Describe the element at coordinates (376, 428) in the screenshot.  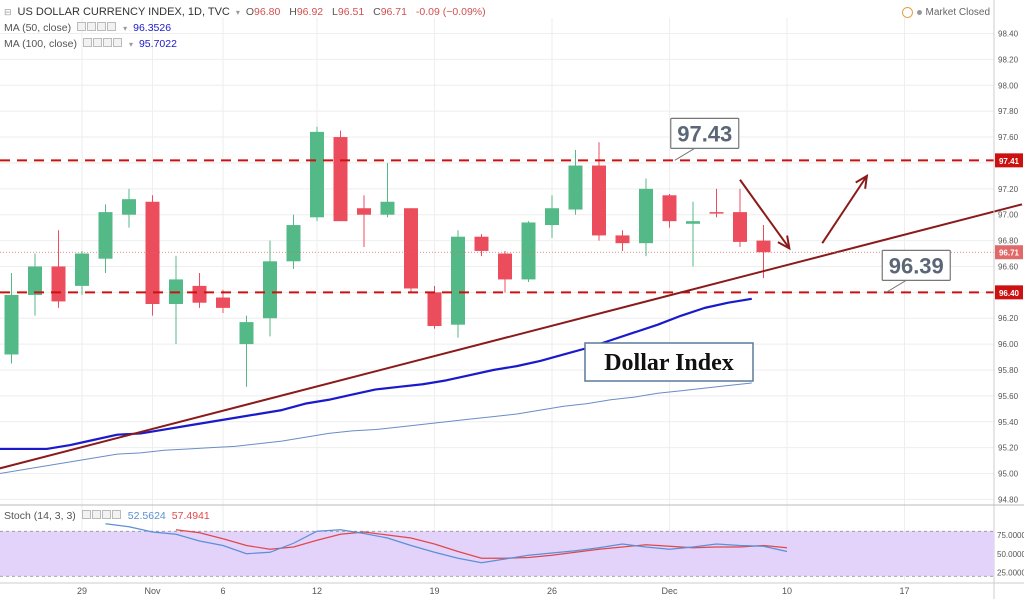
I see `ma100-line` at that location.